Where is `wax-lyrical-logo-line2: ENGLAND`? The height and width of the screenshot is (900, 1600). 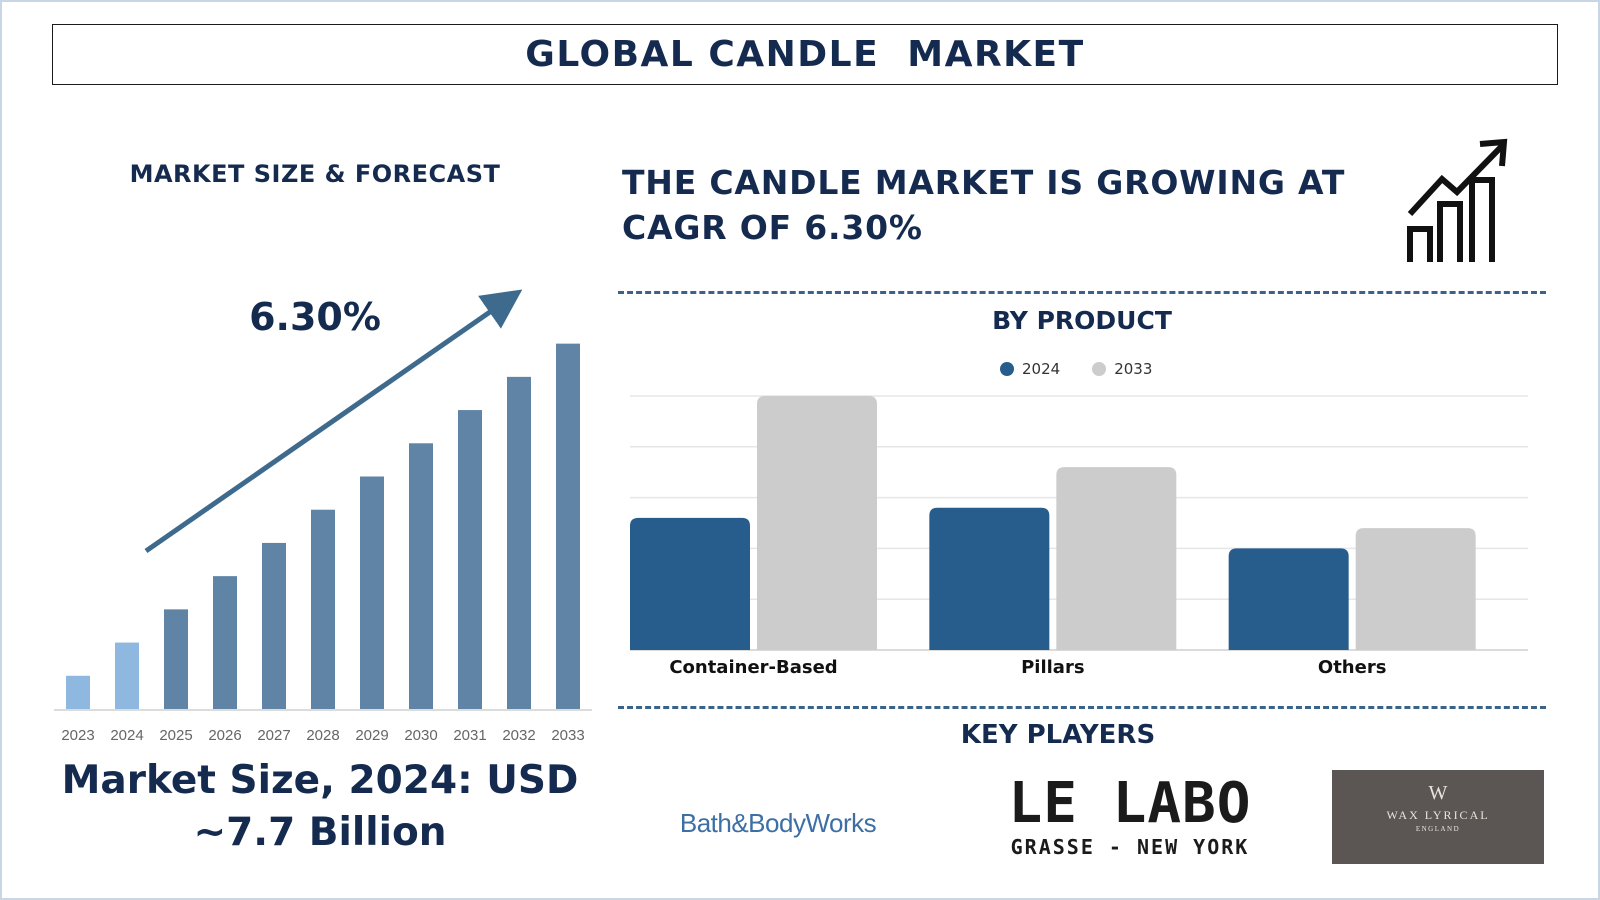 wax-lyrical-logo-line2: ENGLAND is located at coordinates (1438, 829).